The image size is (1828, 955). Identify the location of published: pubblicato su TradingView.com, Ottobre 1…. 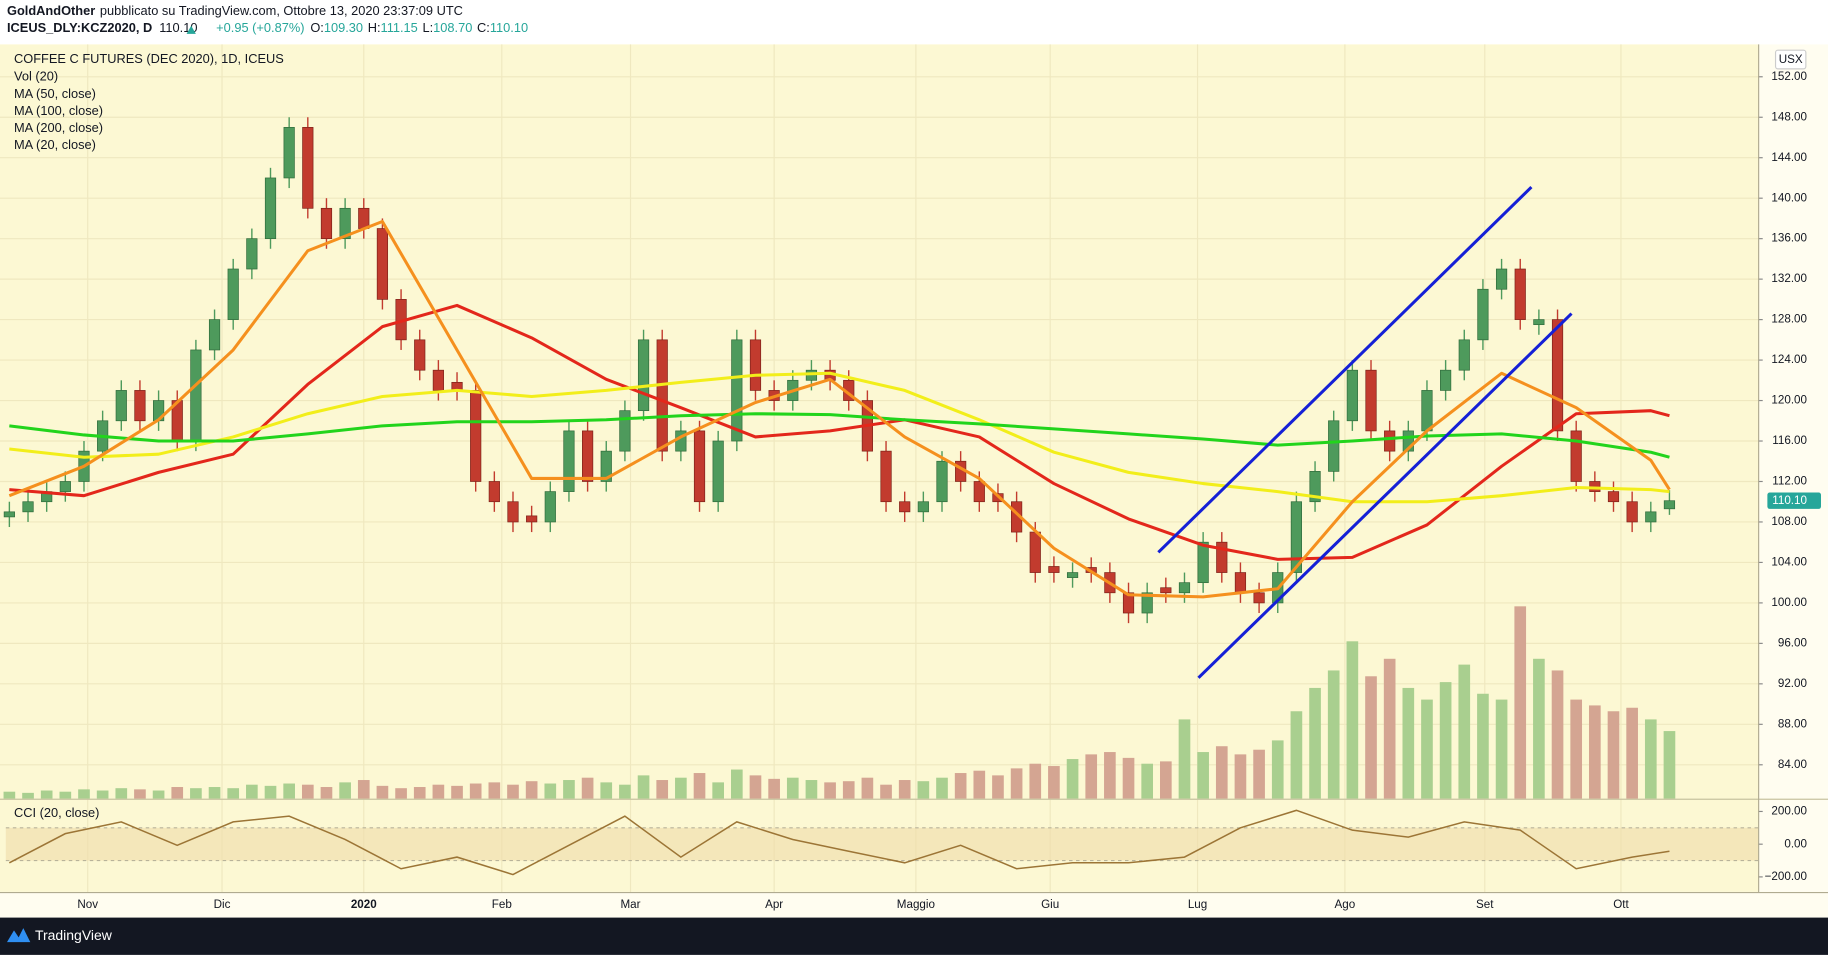
(281, 10).